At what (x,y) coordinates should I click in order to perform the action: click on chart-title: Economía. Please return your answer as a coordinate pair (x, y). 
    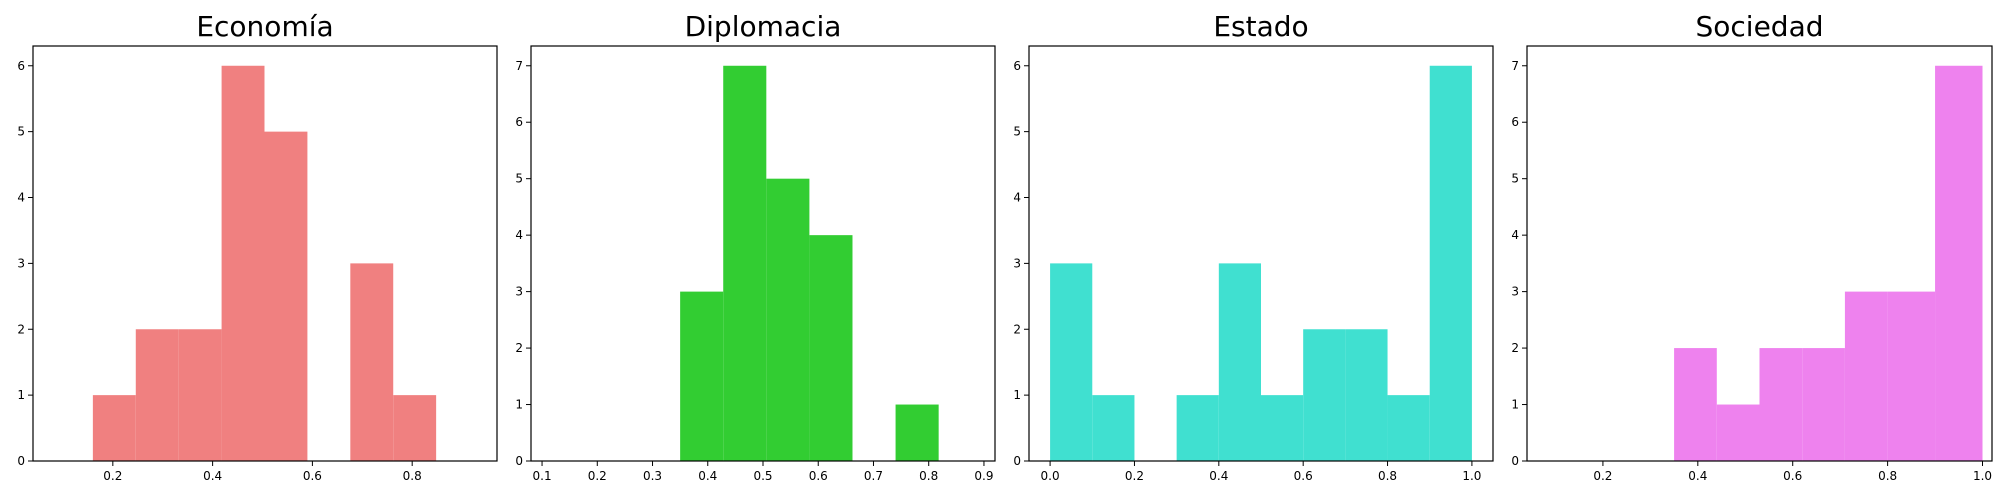
    Looking at the image, I should click on (264, 26).